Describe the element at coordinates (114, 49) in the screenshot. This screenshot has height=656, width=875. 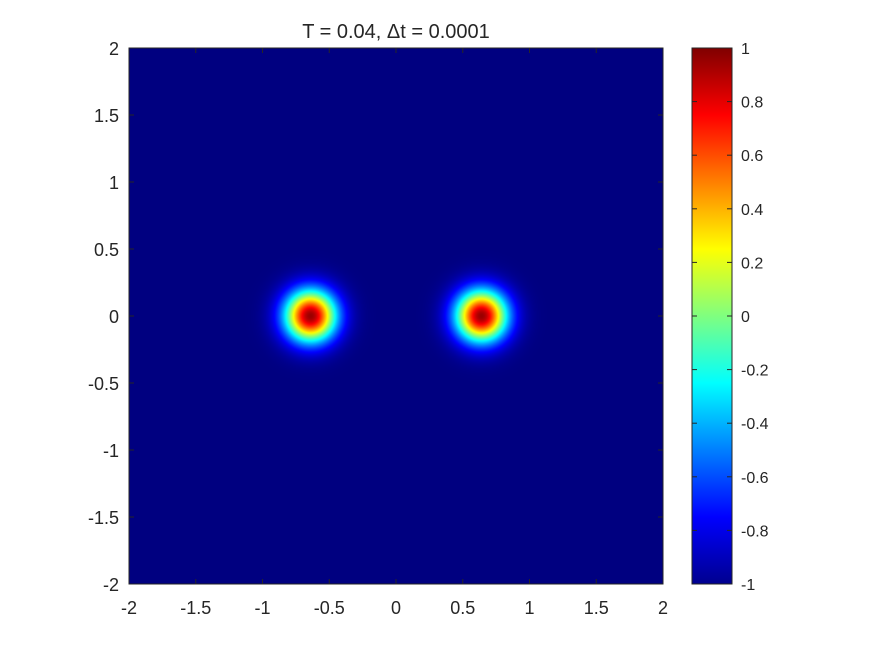
I see `y-tick-label: 2` at that location.